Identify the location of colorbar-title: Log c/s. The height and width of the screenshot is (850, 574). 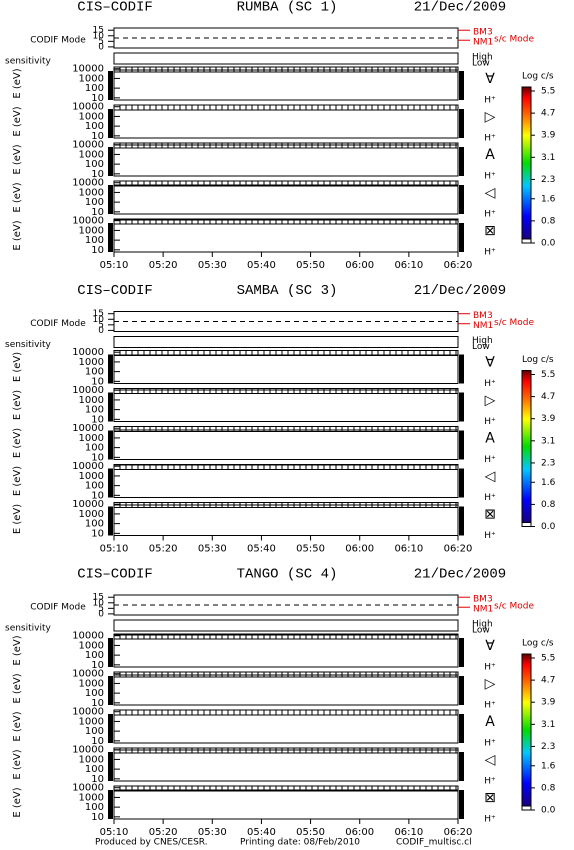
(538, 644).